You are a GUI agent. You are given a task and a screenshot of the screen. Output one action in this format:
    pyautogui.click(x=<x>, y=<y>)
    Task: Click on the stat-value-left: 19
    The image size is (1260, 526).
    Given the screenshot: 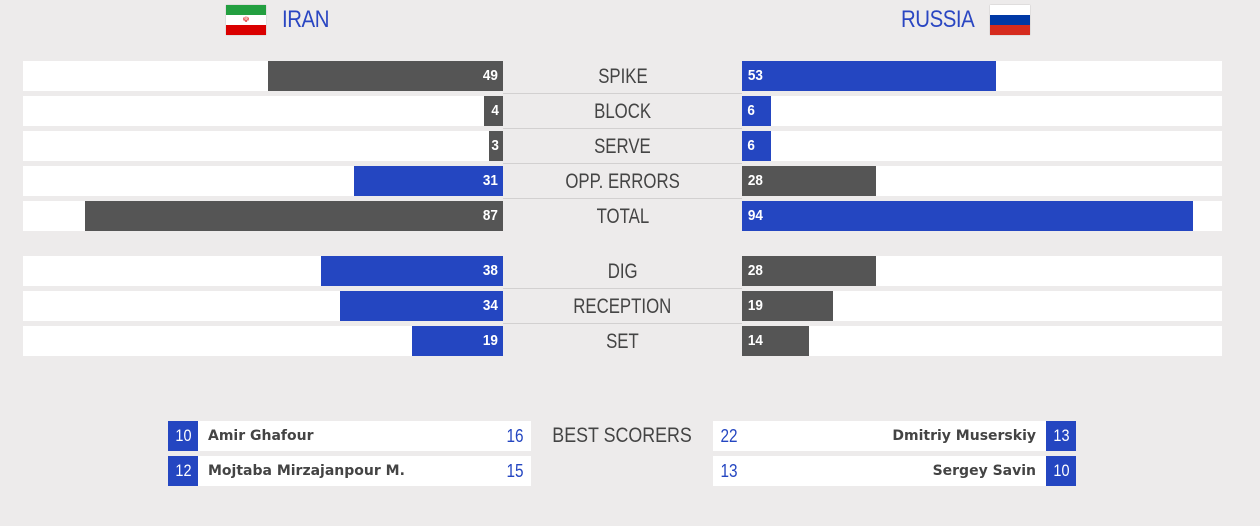 What is the action you would take?
    pyautogui.click(x=491, y=340)
    